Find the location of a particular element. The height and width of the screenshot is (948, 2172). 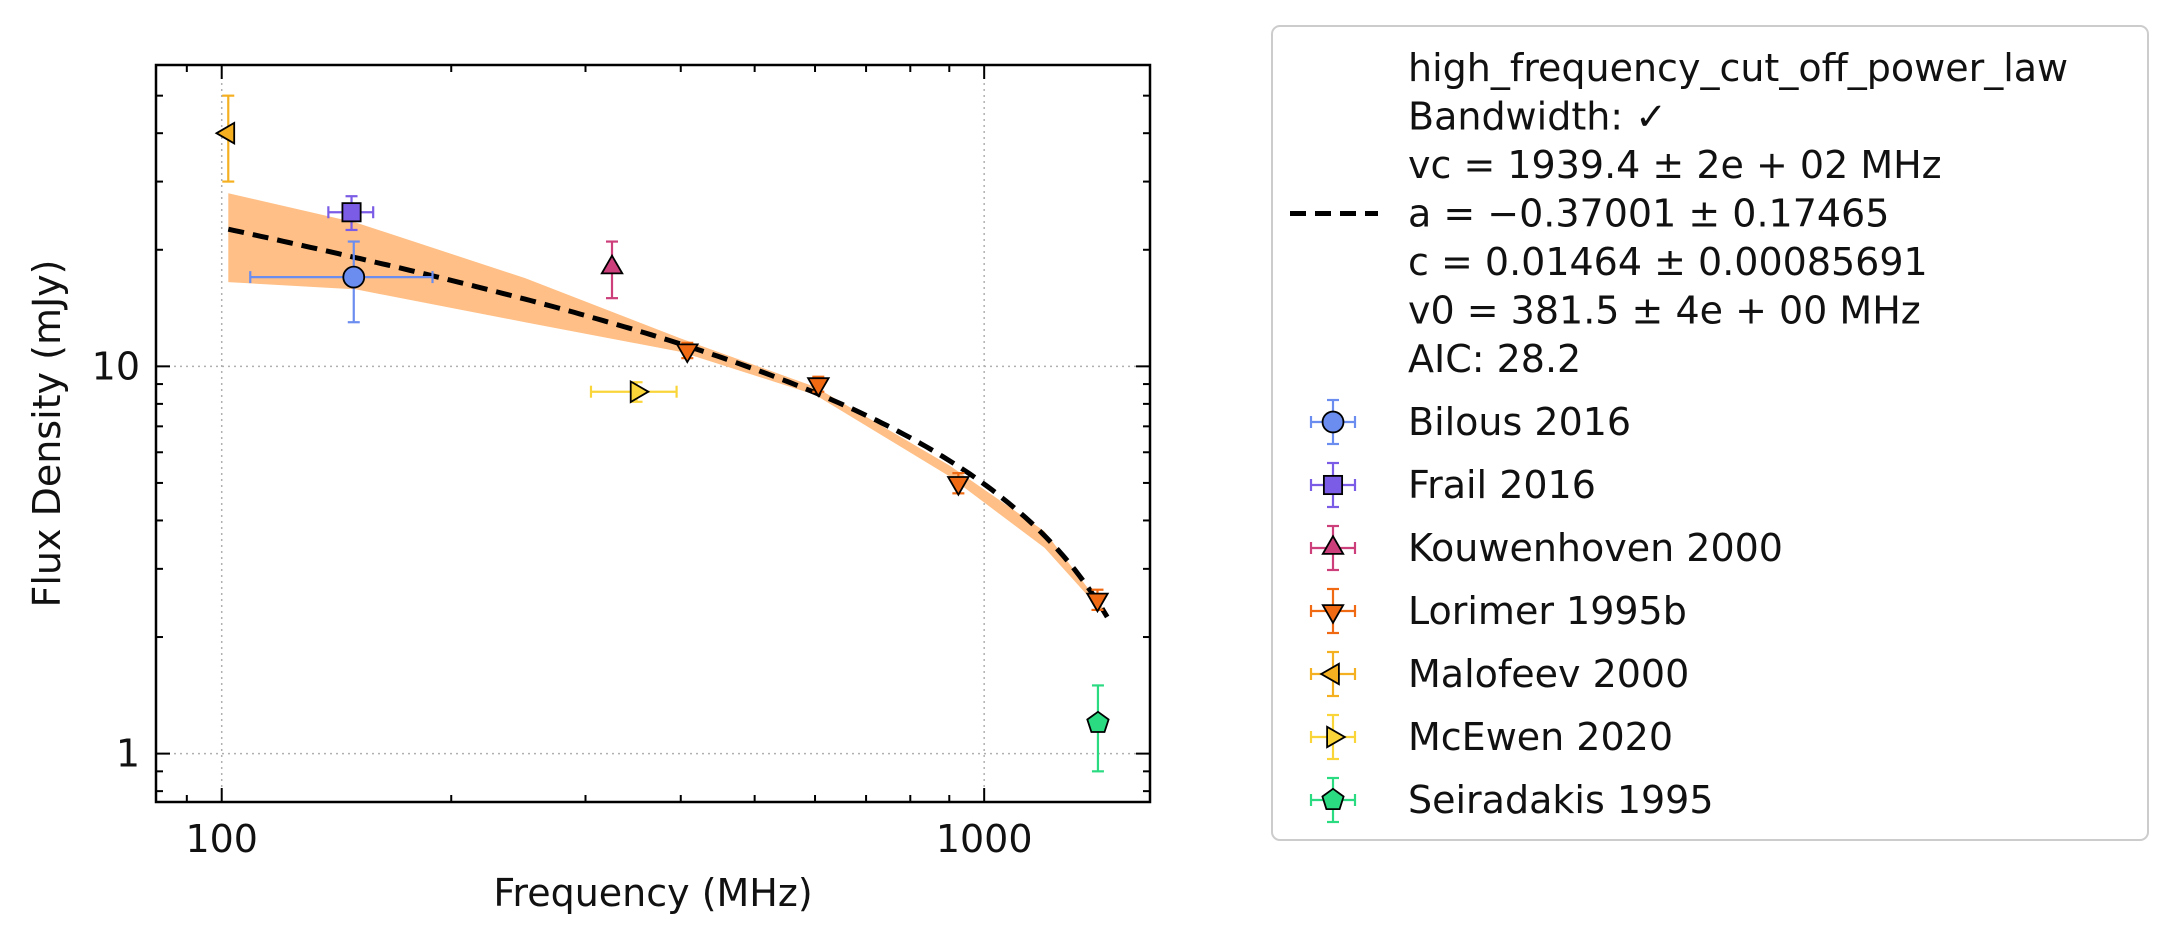

x-tick-label: 100 is located at coordinates (221, 839).